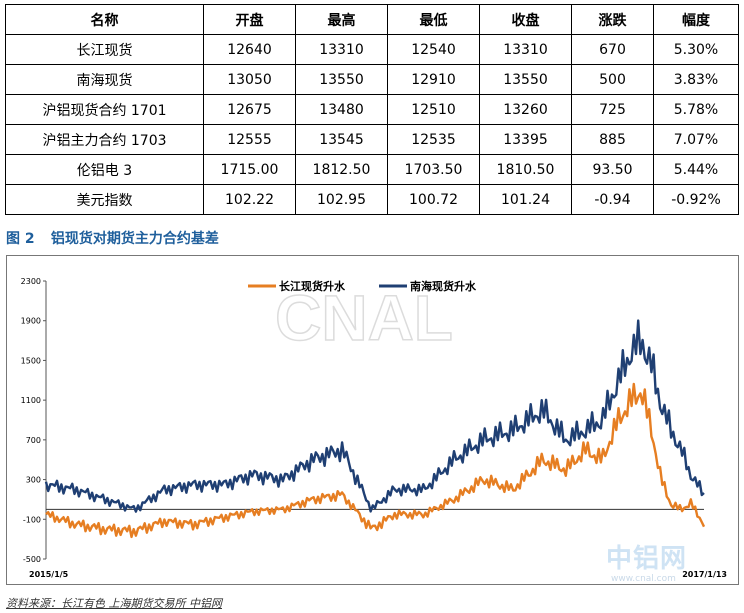  Describe the element at coordinates (32, 519) in the screenshot. I see `y-tick-label: -100` at that location.